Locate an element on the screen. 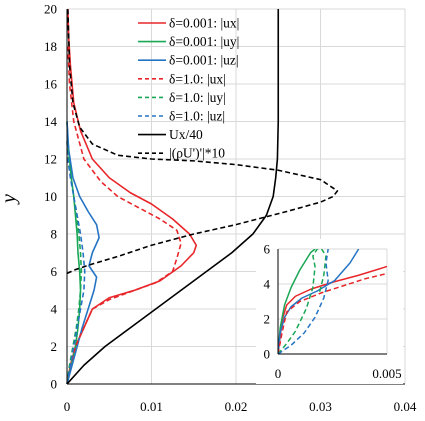 The height and width of the screenshot is (421, 425). y-tick-label: 4 is located at coordinates (54, 309).